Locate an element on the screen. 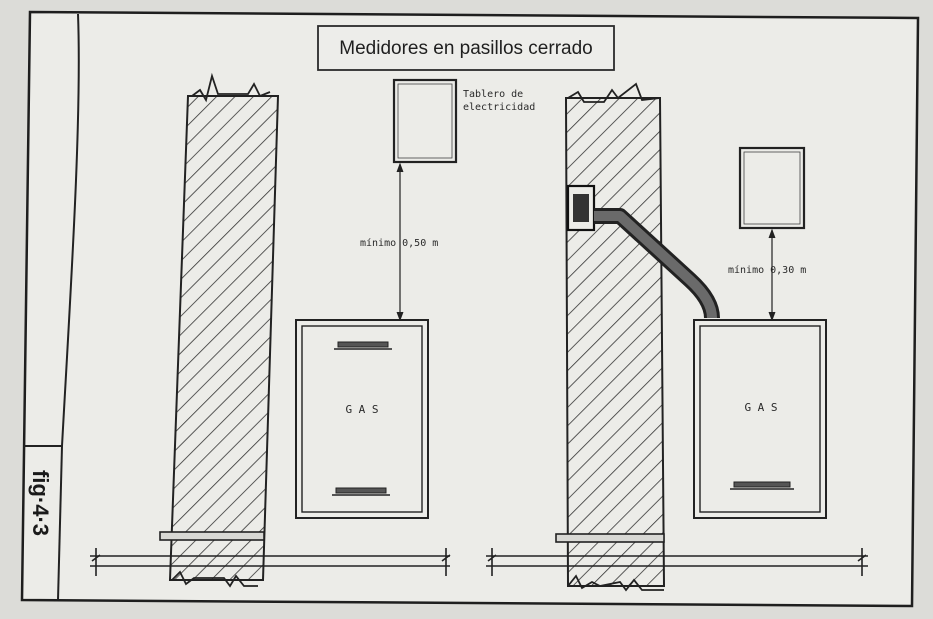  left-electrical-panel is located at coordinates (425, 121).